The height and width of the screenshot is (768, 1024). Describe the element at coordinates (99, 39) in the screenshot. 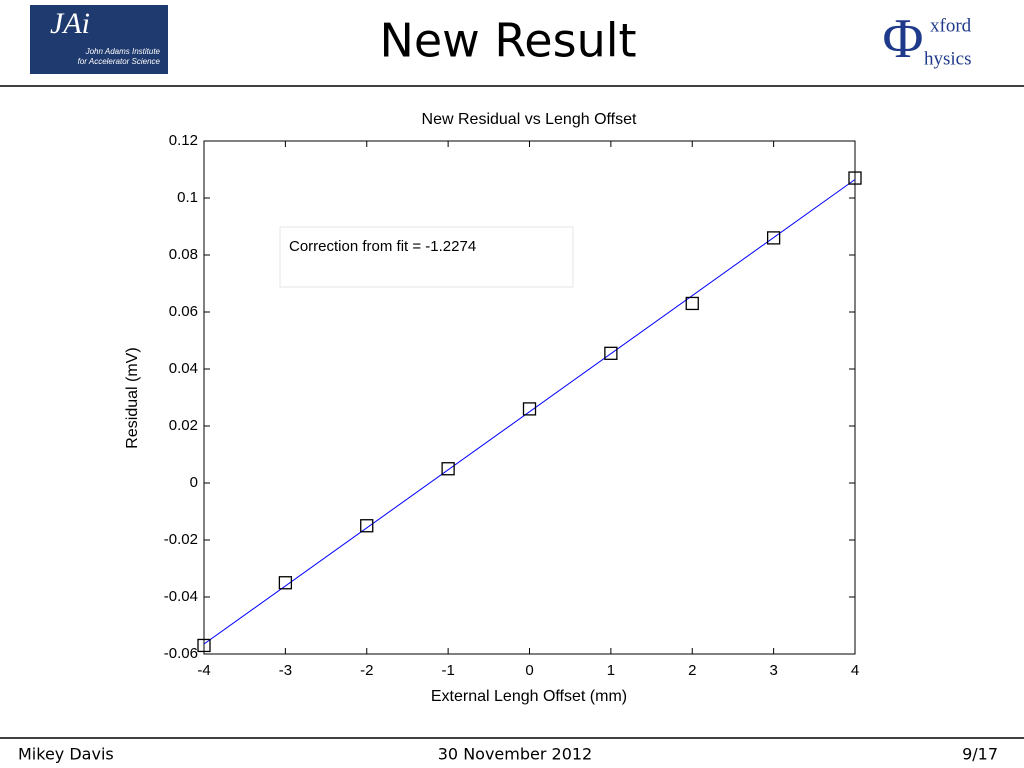

I see `jai-logo` at that location.